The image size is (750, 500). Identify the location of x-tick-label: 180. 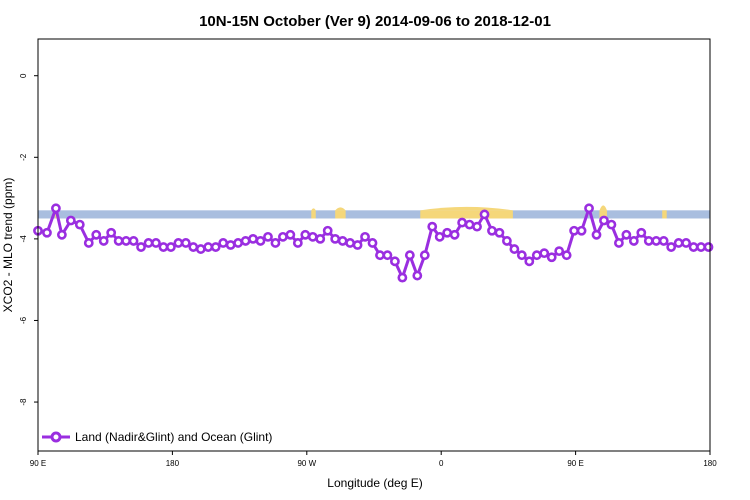
(710, 463).